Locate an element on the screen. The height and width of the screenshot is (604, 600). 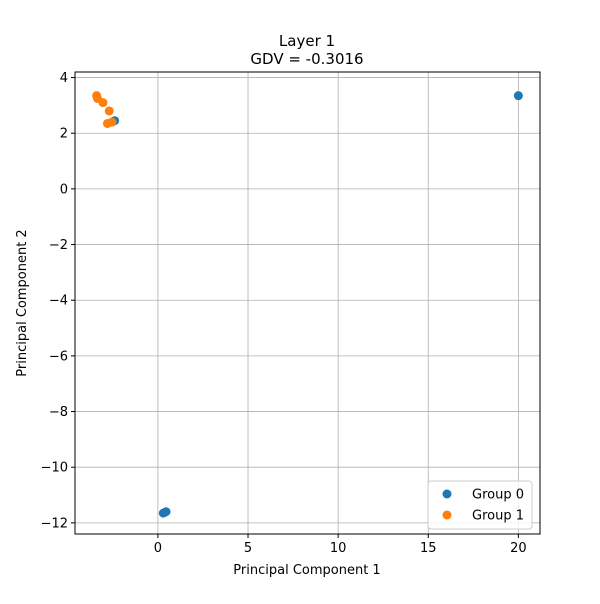
legend-label-group-1: Group 1 is located at coordinates (498, 516).